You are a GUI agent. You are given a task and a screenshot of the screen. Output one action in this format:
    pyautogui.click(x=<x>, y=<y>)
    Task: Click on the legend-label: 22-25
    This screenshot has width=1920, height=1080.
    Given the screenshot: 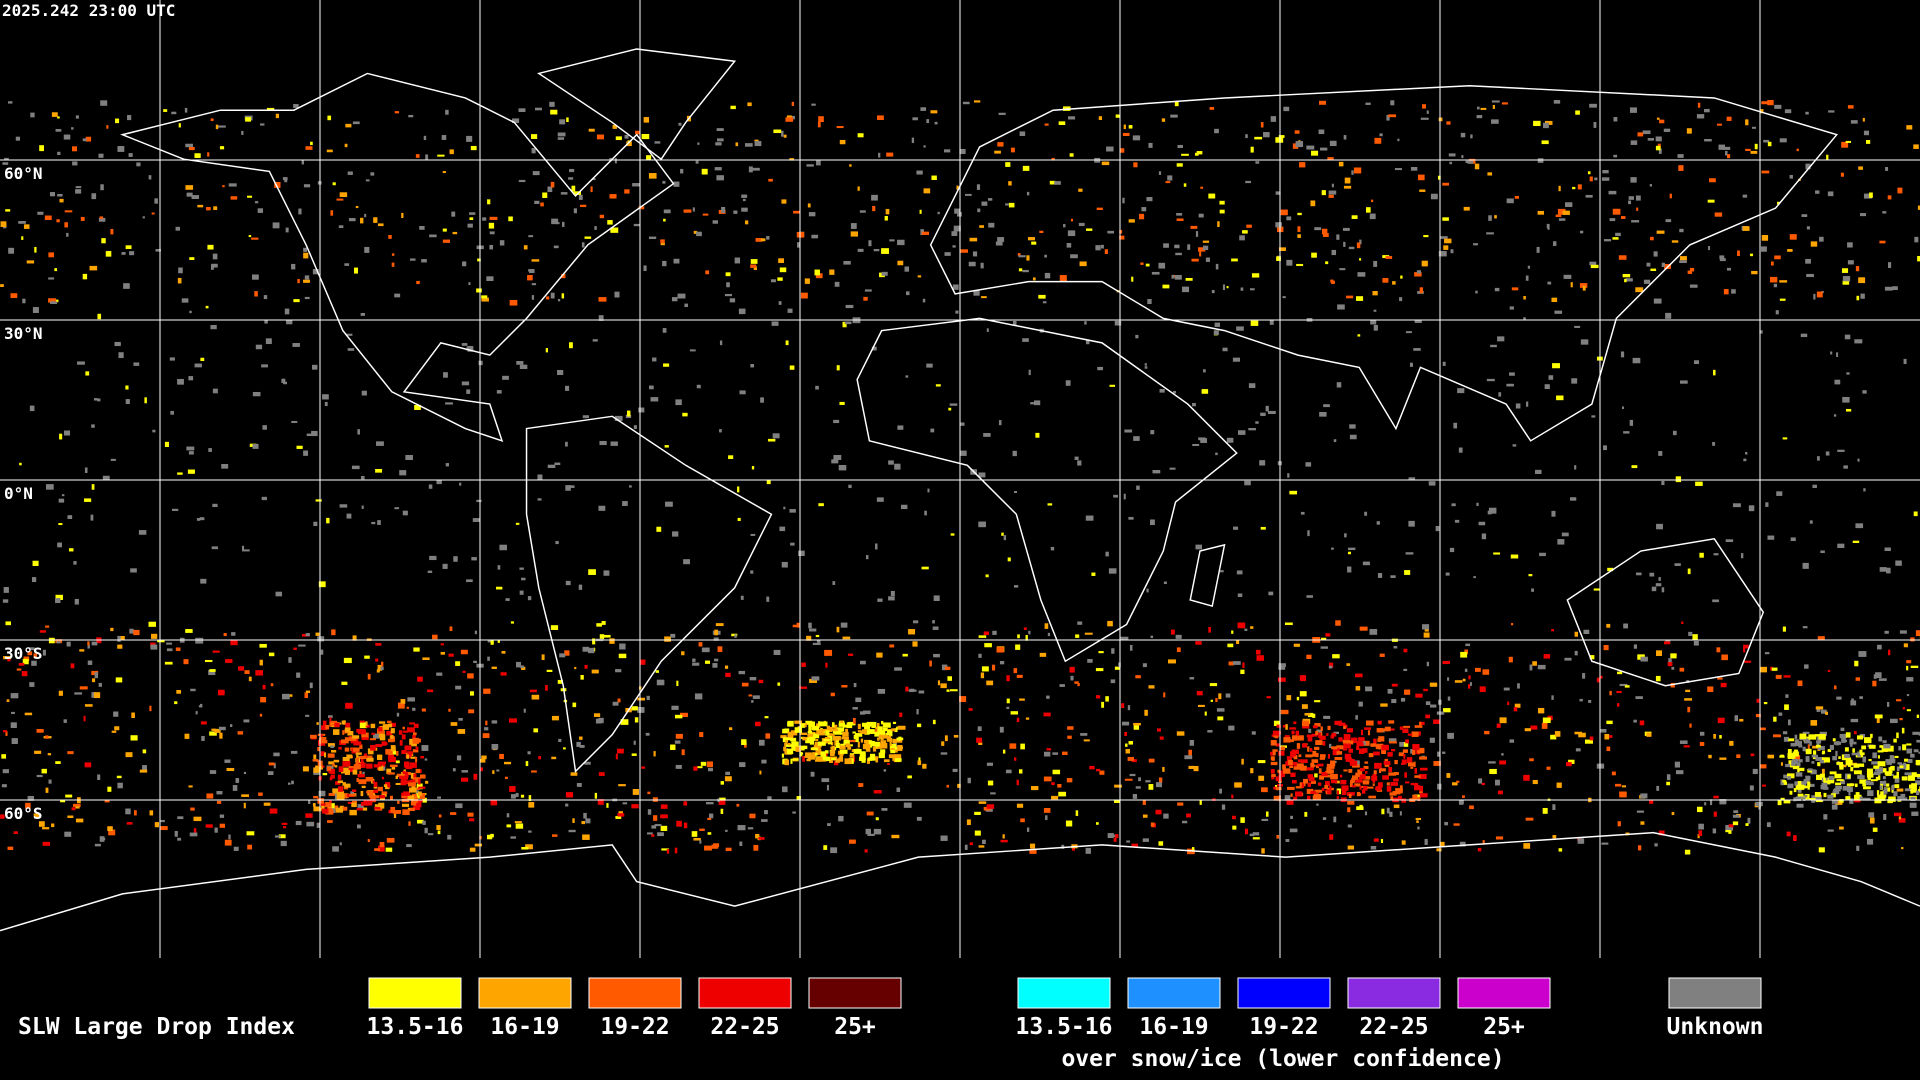 What is the action you would take?
    pyautogui.click(x=744, y=1027)
    